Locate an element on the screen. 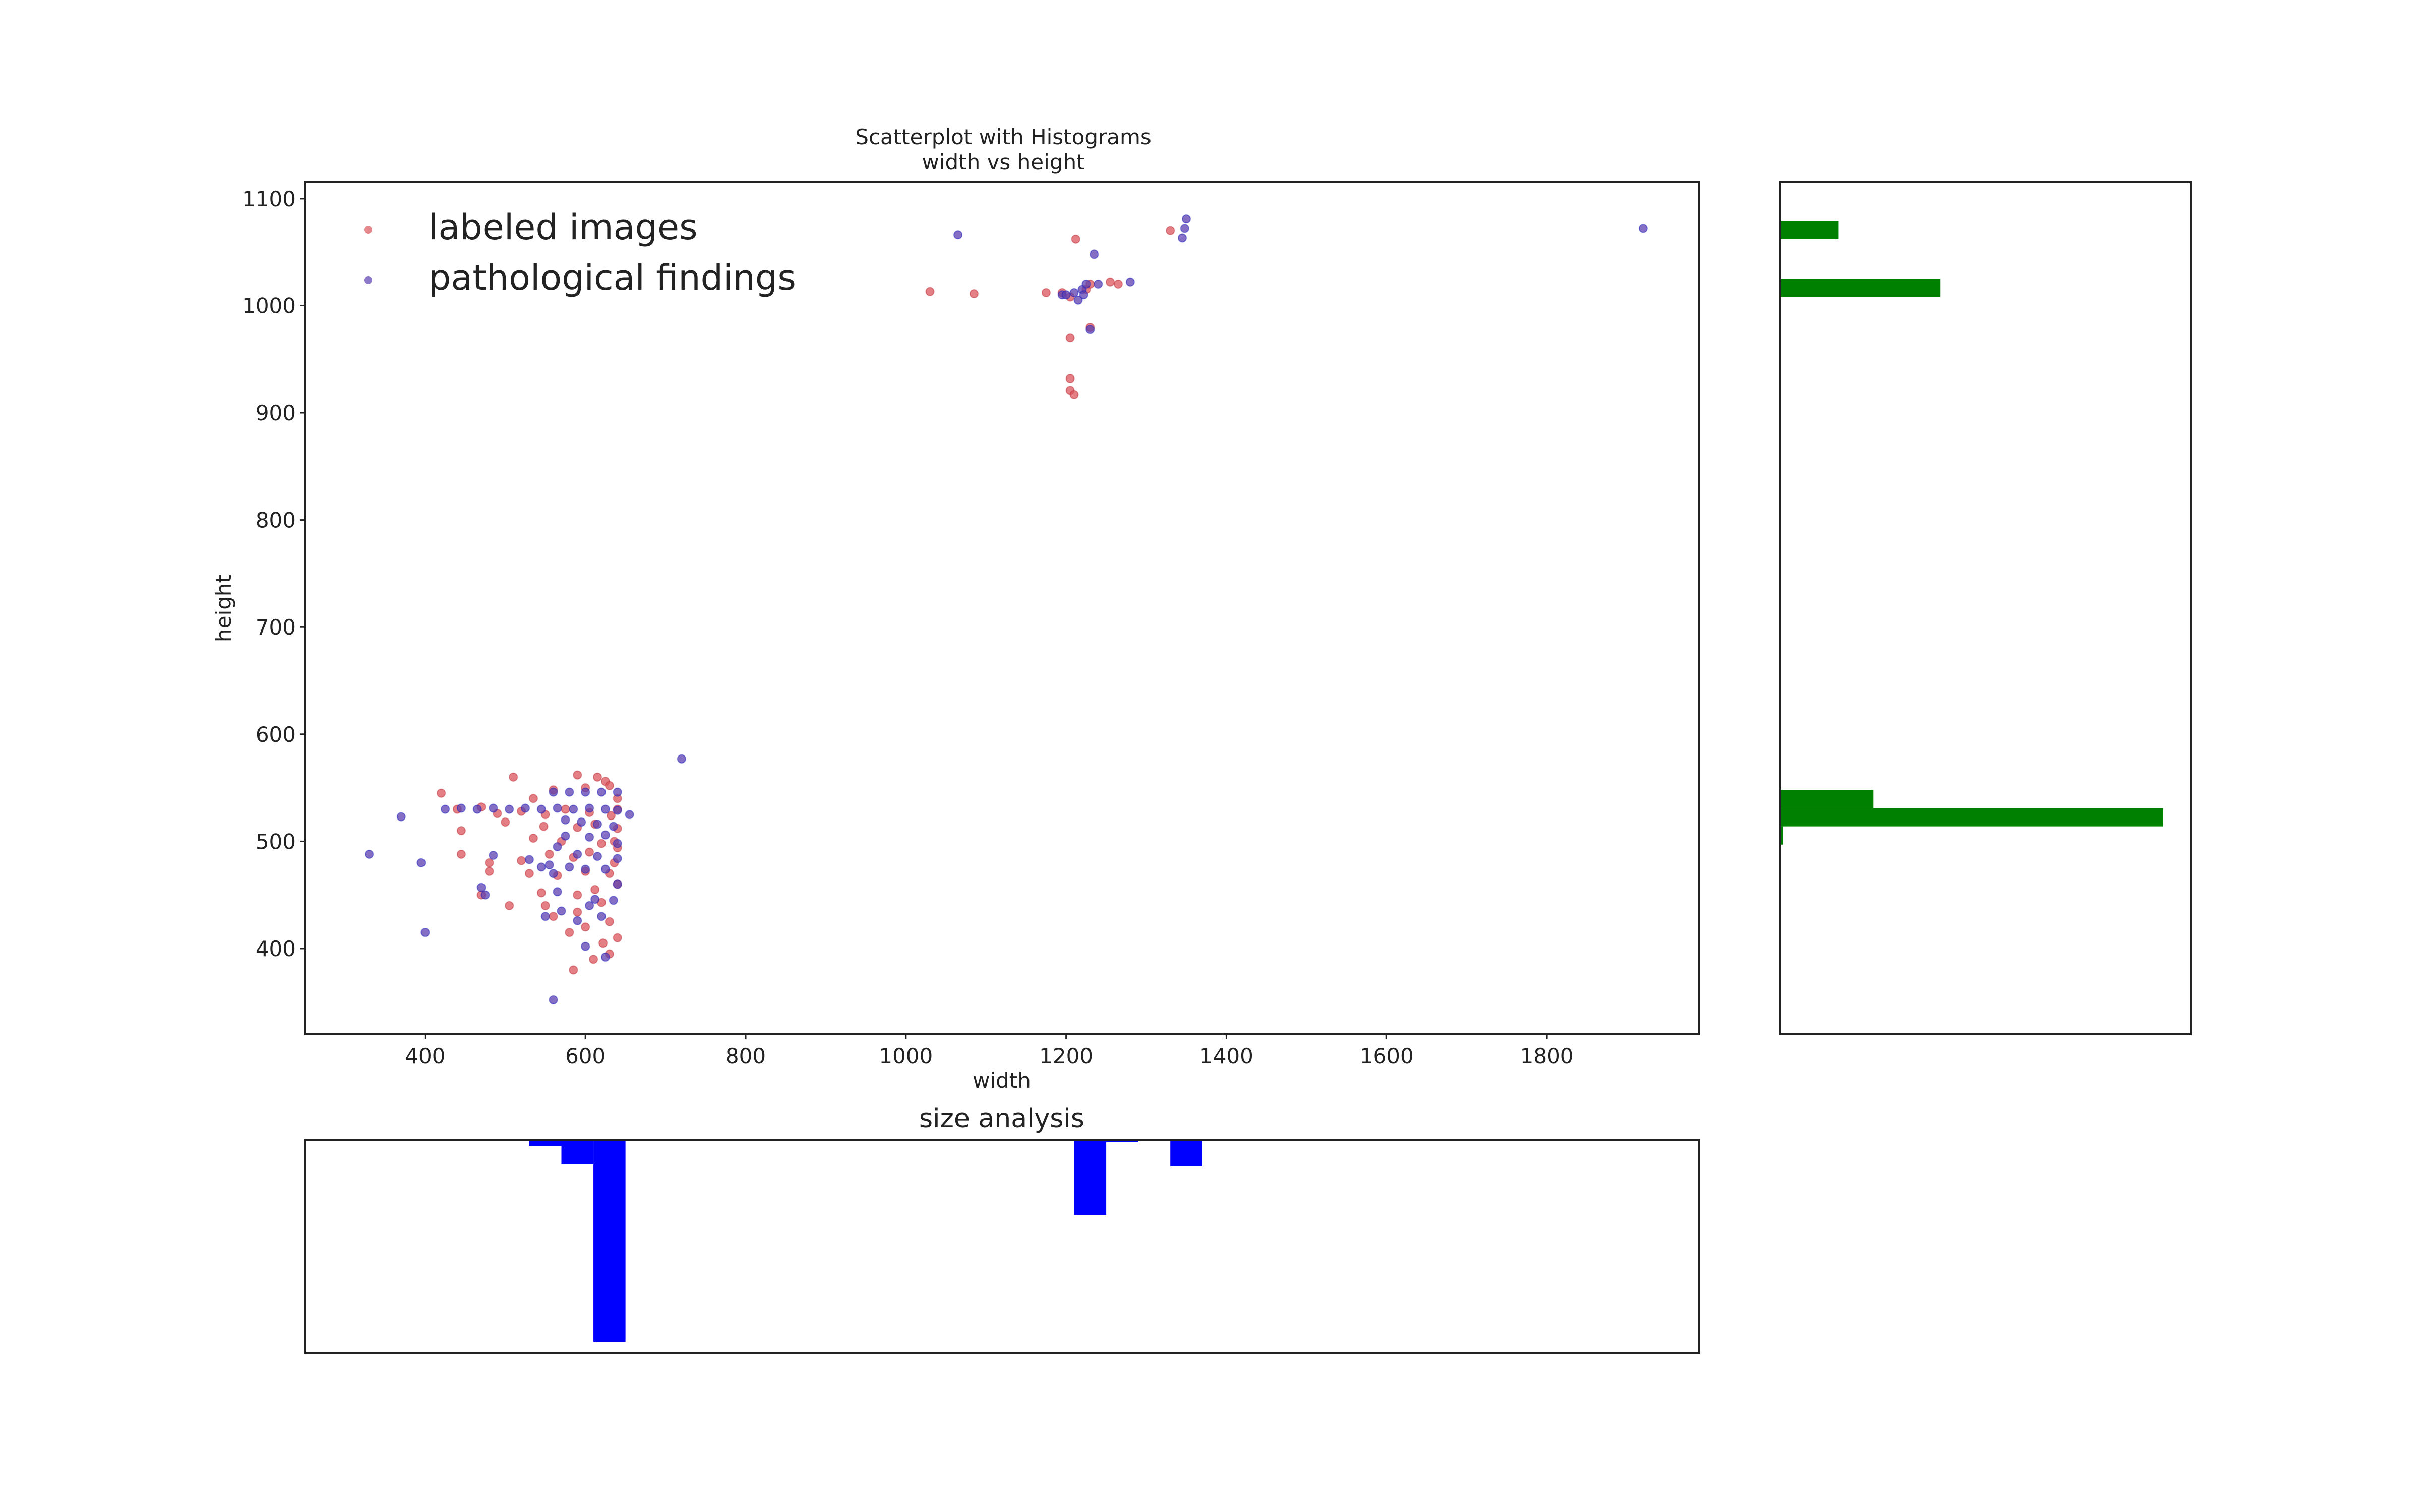 This screenshot has width=2420, height=1512. legend-label-labeled-images: labeled images is located at coordinates (563, 228).